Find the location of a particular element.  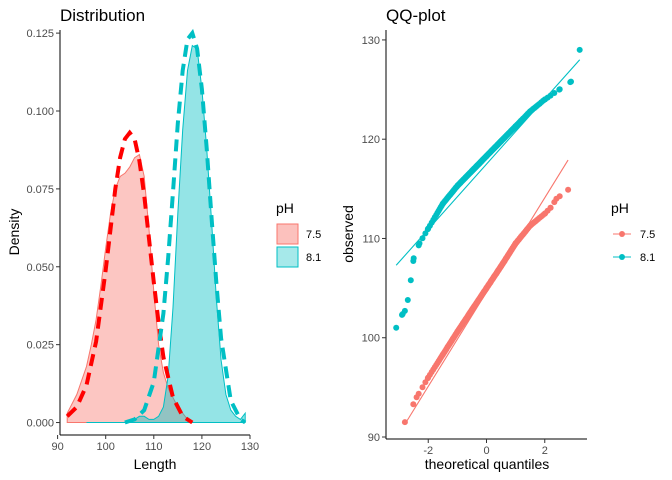

y-tick-label: 0.025 is located at coordinates (40, 346).